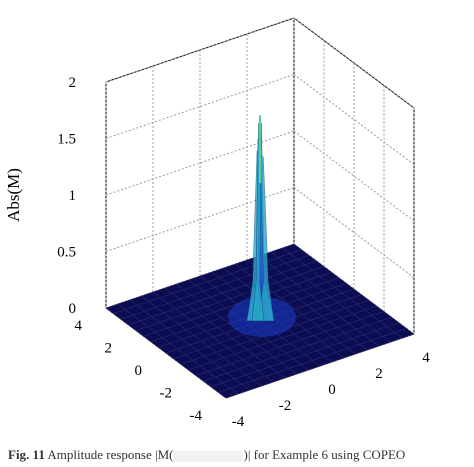 Image resolution: width=474 pixels, height=467 pixels. What do you see at coordinates (332, 390) in the screenshot?
I see `x-tick-label: 0` at bounding box center [332, 390].